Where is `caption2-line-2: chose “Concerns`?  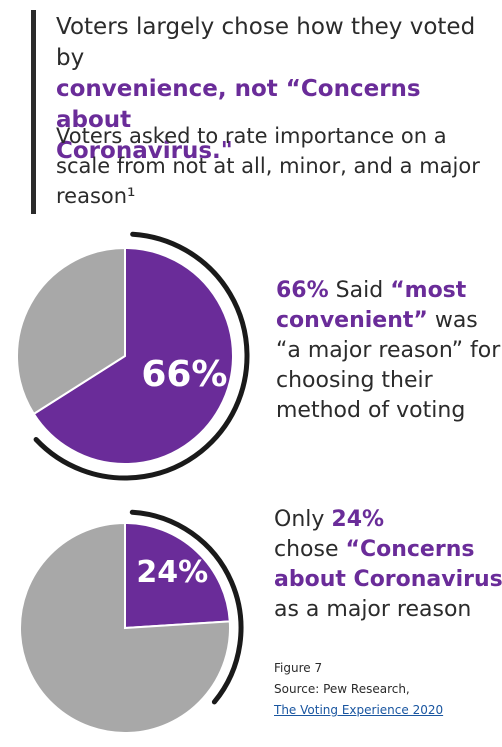
caption2-line-2: chose “Concerns is located at coordinates (388, 550).